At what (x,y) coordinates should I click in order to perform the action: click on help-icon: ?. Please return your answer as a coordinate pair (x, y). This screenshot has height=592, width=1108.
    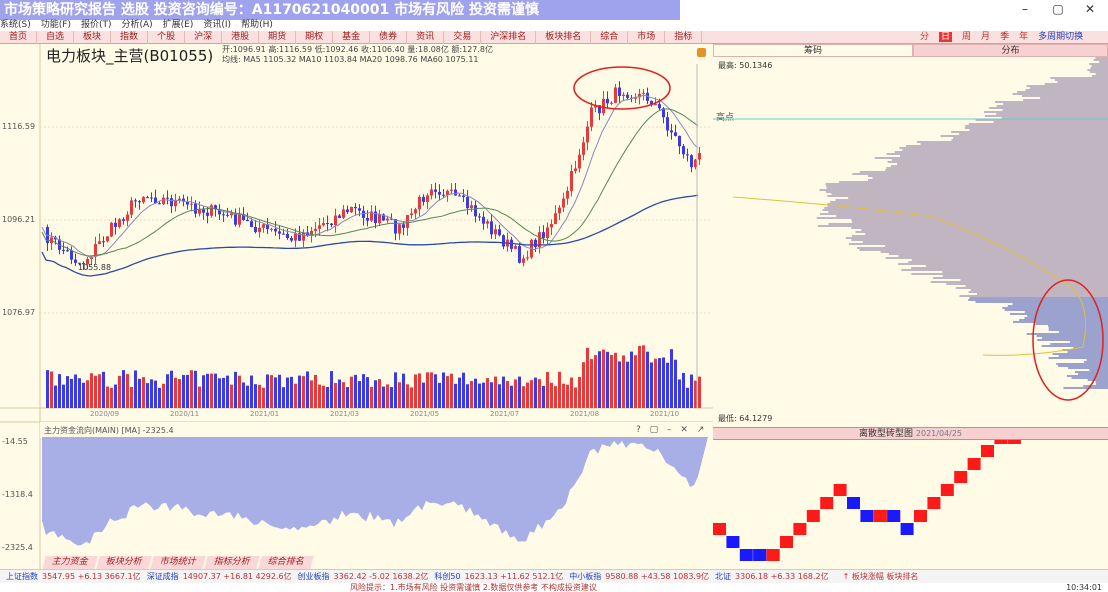
    Looking at the image, I should click on (638, 430).